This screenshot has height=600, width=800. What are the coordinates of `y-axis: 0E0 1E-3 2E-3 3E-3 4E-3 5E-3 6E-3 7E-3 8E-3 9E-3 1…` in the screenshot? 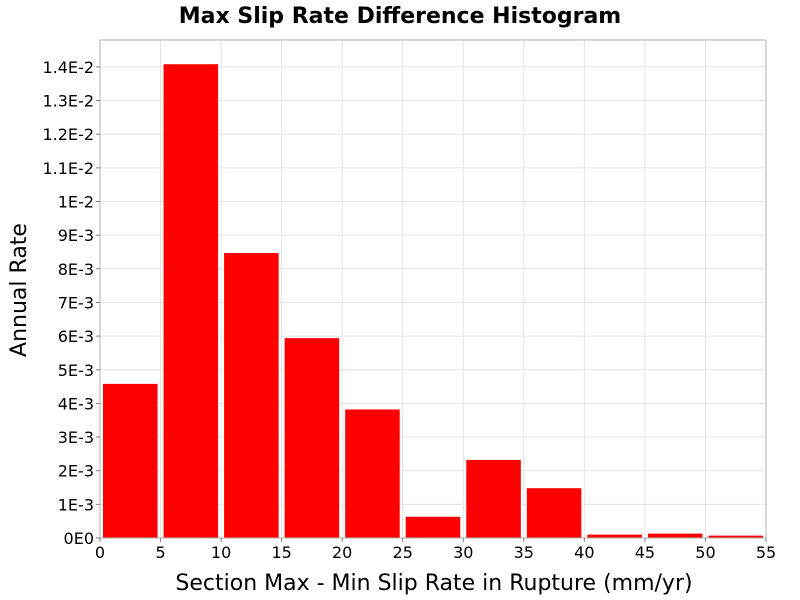 It's located at (71, 303).